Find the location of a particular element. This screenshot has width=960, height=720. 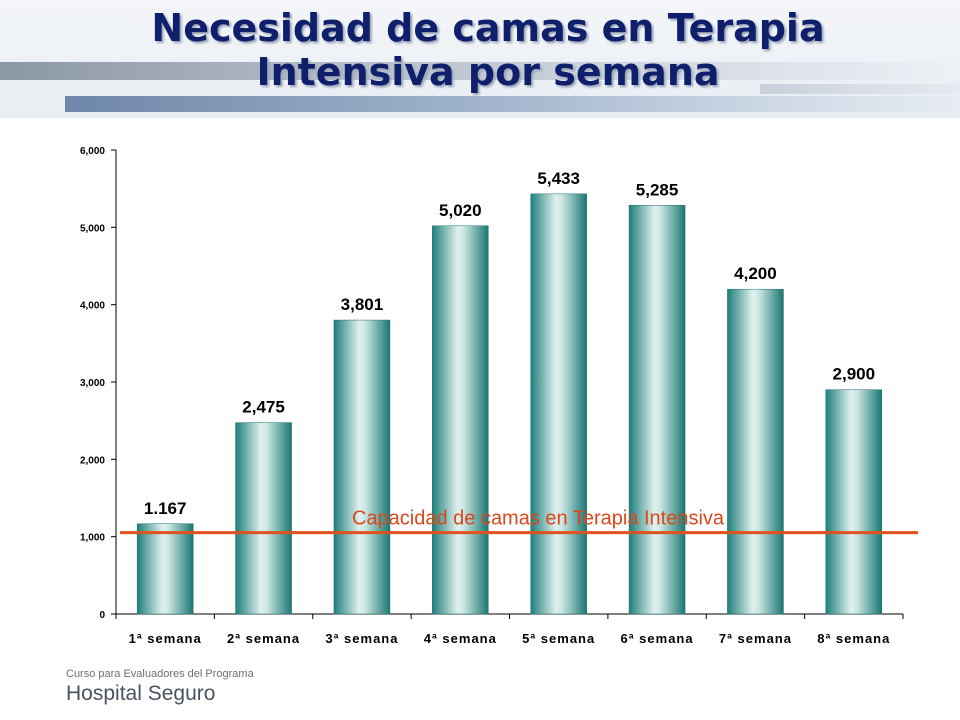

y-tick-label: 4,000 is located at coordinates (92, 306).